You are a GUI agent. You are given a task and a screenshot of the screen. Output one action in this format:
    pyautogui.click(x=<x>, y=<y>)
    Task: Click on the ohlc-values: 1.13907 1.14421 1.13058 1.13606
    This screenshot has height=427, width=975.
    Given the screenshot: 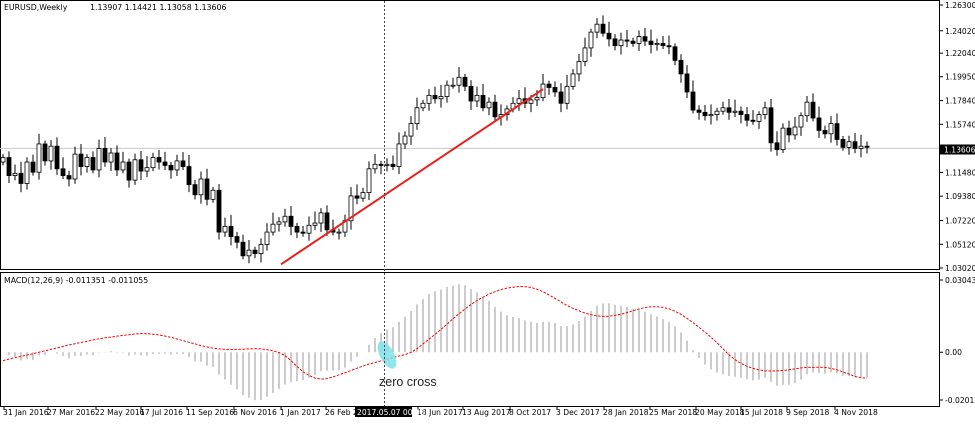 What is the action you would take?
    pyautogui.click(x=158, y=7)
    